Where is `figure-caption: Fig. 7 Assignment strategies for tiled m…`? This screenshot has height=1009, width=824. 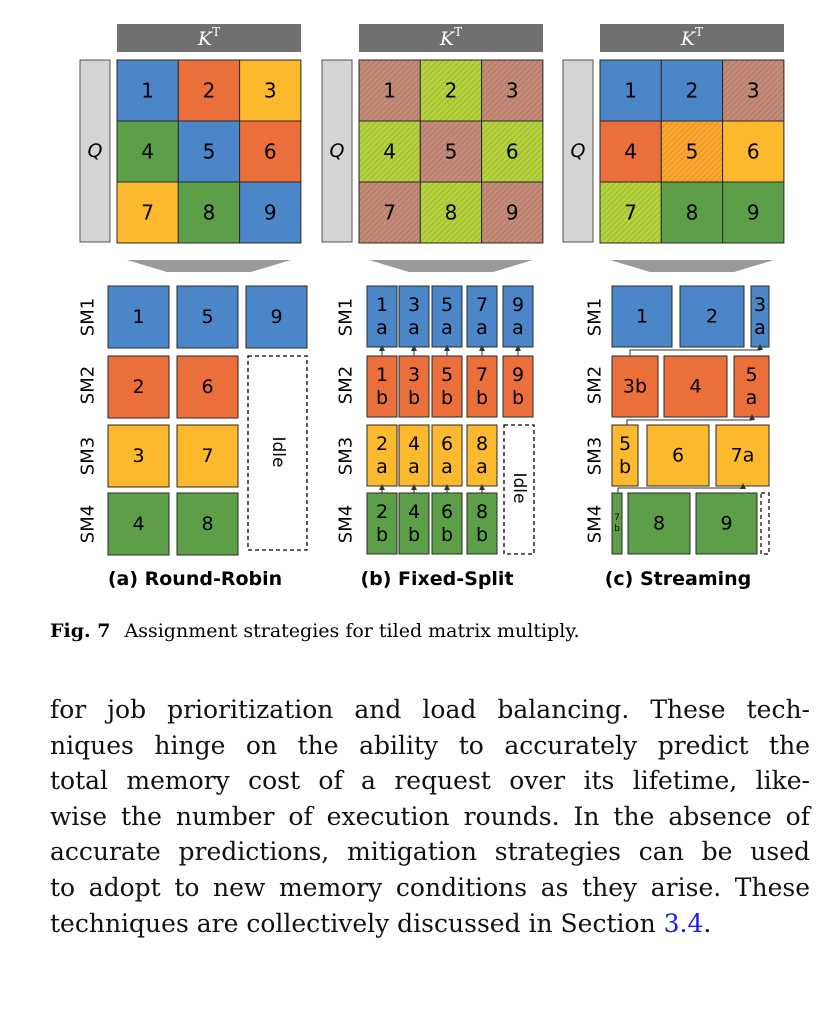 figure-caption: Fig. 7 Assignment strategies for tiled m… is located at coordinates (430, 631).